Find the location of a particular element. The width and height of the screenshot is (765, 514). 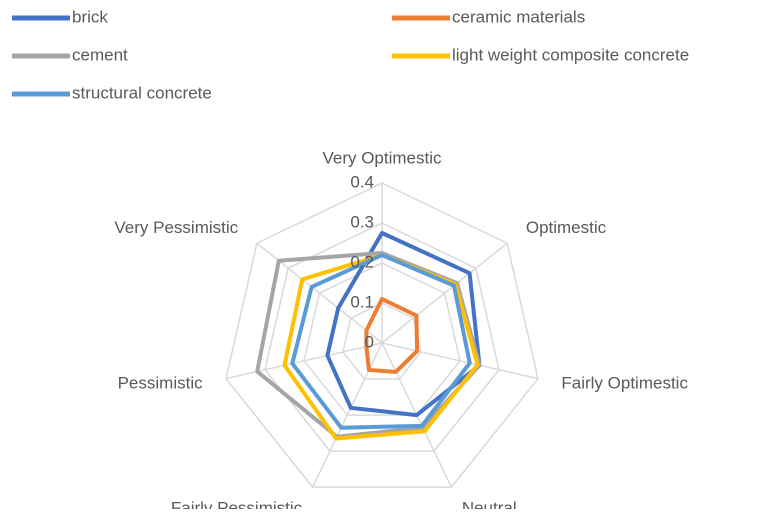

category-label: Fairly Optimestic is located at coordinates (624, 382).